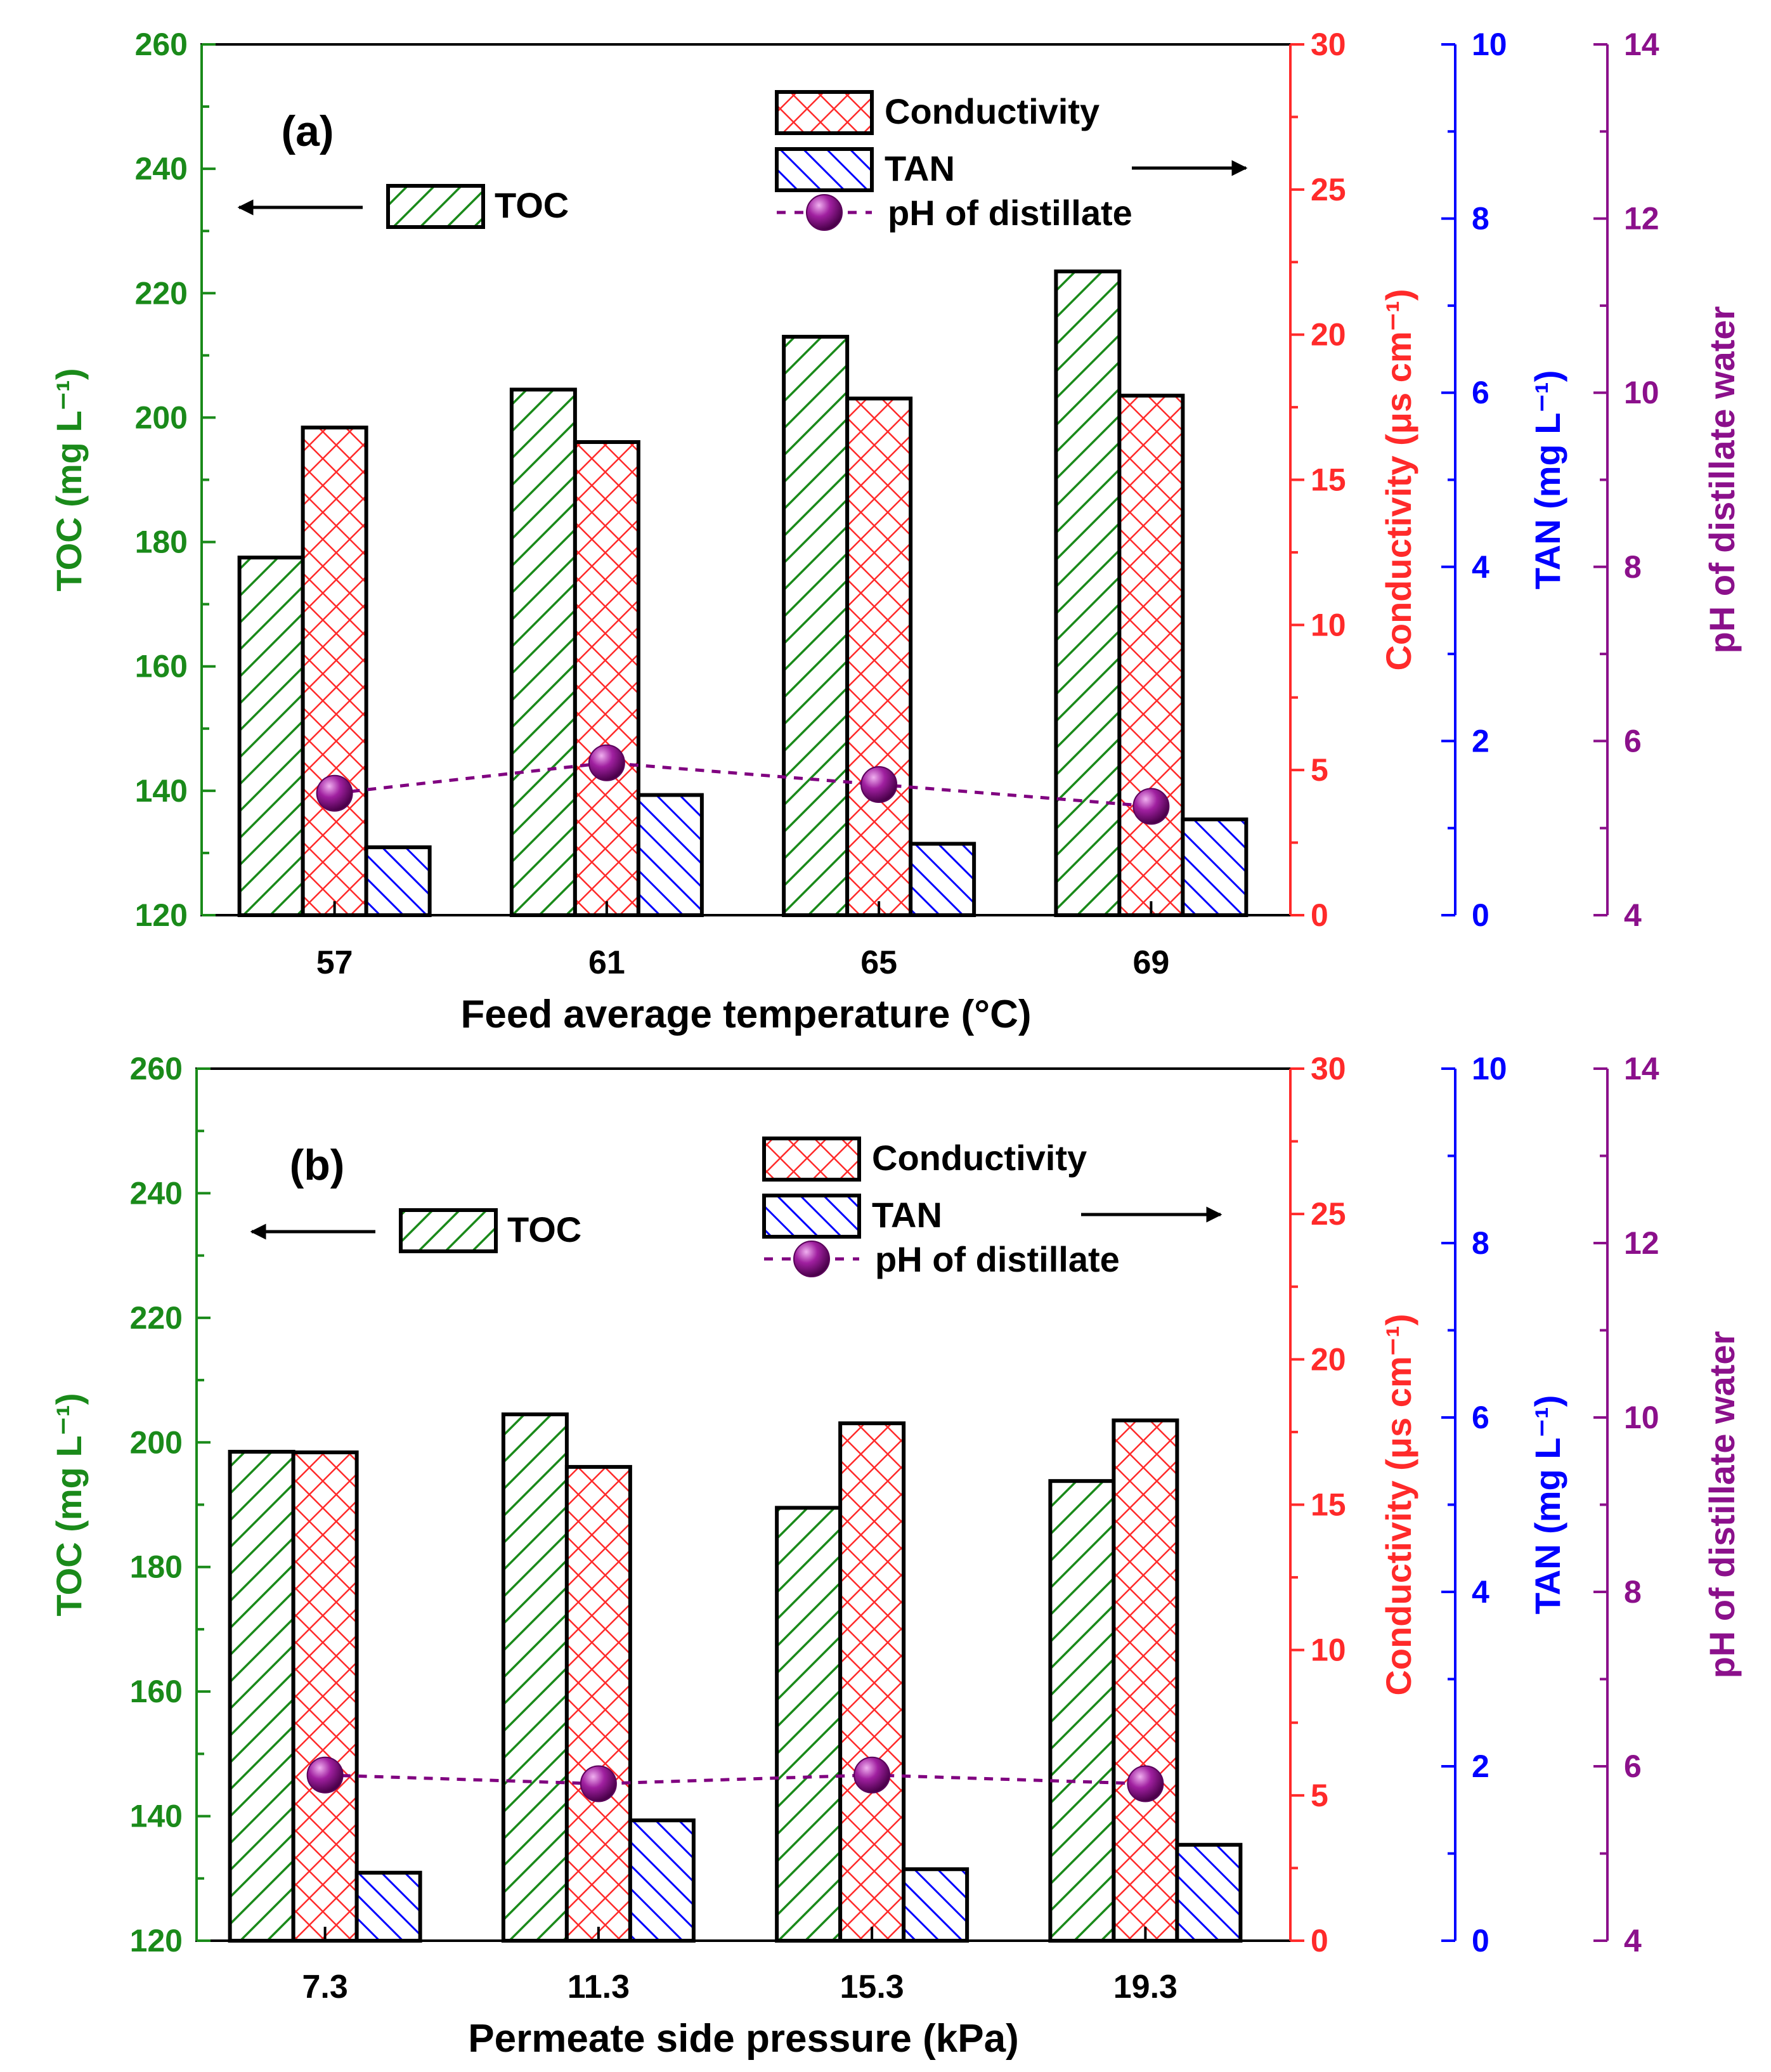 This screenshot has height=2072, width=1771. I want to click on x-tick-label: 65, so click(879, 962).